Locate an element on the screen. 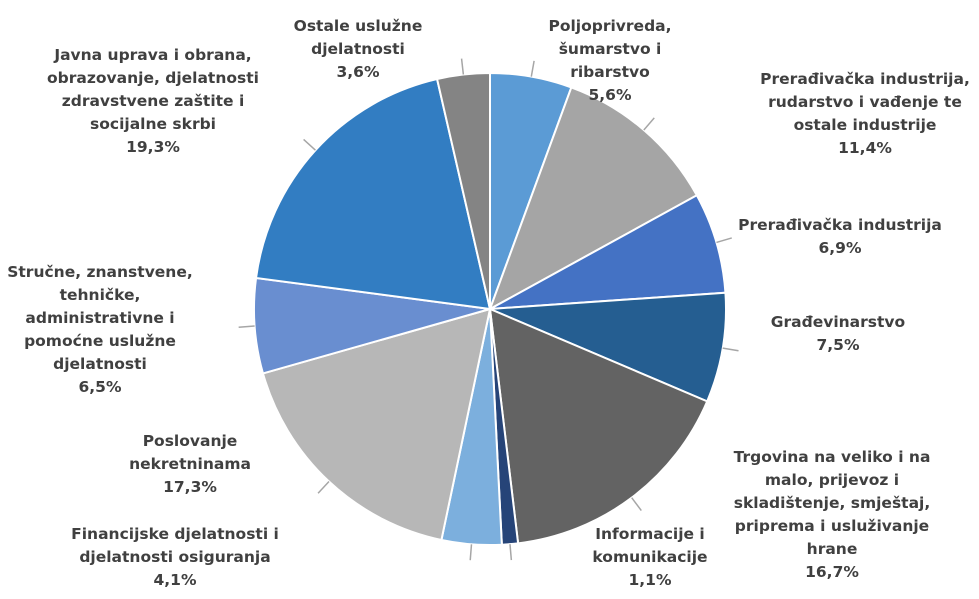 This screenshot has width=979, height=599. data-label: Informacije i komunikacije 1,1% is located at coordinates (650, 557).